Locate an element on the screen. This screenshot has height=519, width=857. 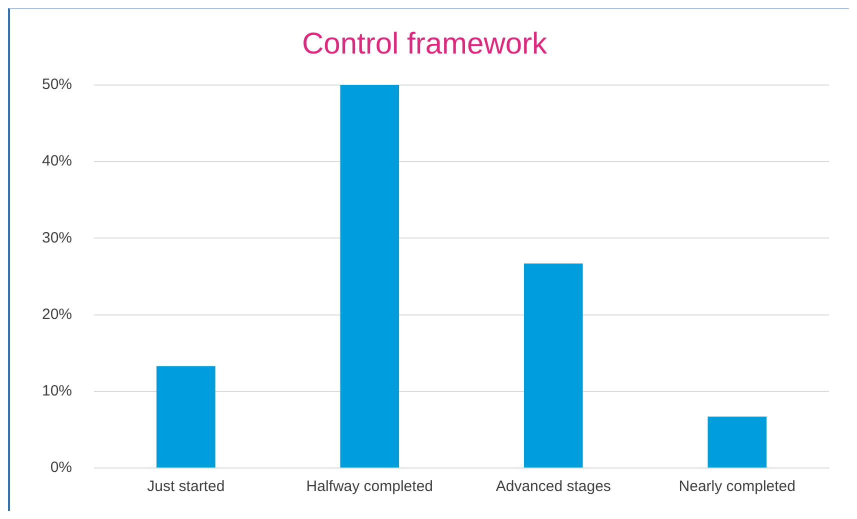
x-tick-label: Halfway completed is located at coordinates (370, 487).